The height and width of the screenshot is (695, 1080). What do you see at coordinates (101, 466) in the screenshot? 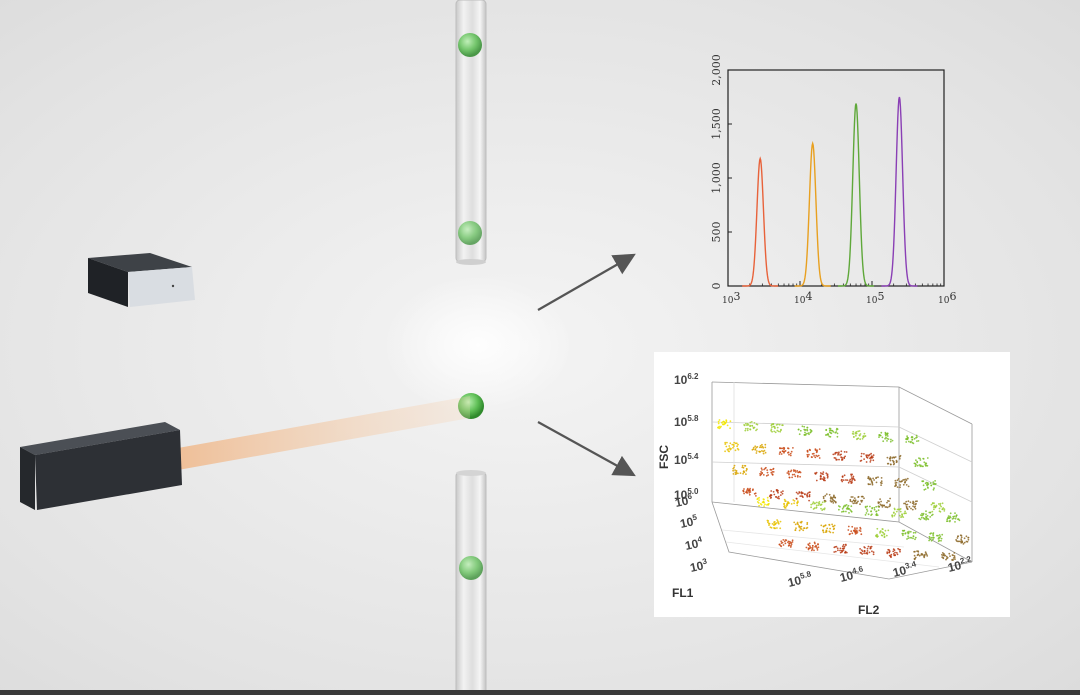
I see `laser-source-box` at bounding box center [101, 466].